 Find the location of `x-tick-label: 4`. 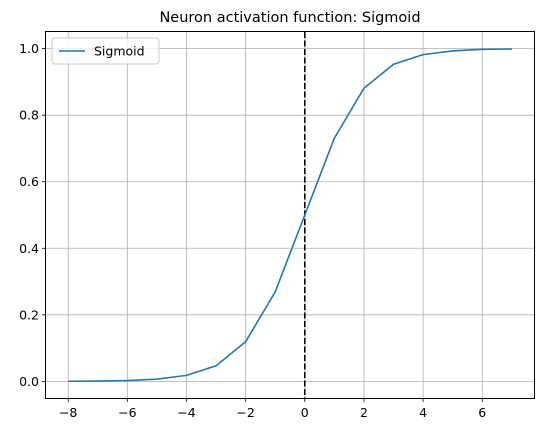

x-tick-label: 4 is located at coordinates (423, 412).